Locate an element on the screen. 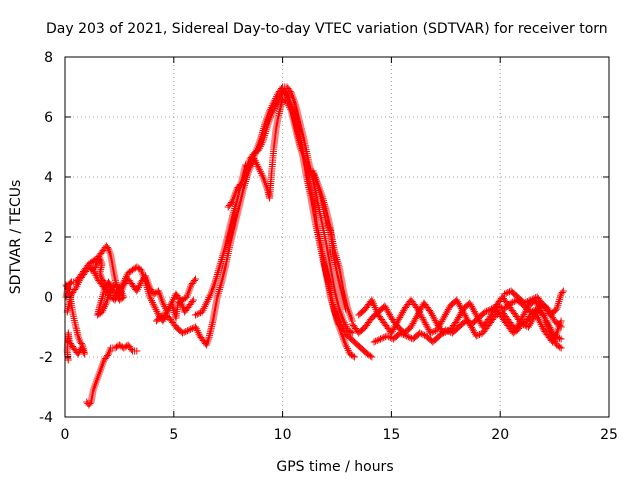 This screenshot has height=480, width=640. x-tick-label: 5 is located at coordinates (173, 435).